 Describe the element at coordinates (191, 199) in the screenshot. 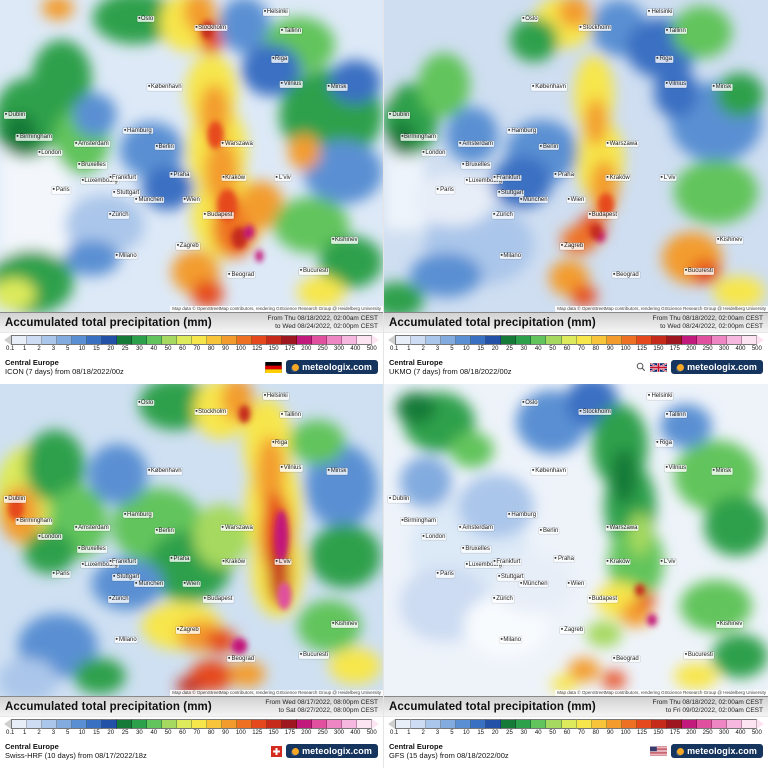

I see `city-label: Wien` at that location.